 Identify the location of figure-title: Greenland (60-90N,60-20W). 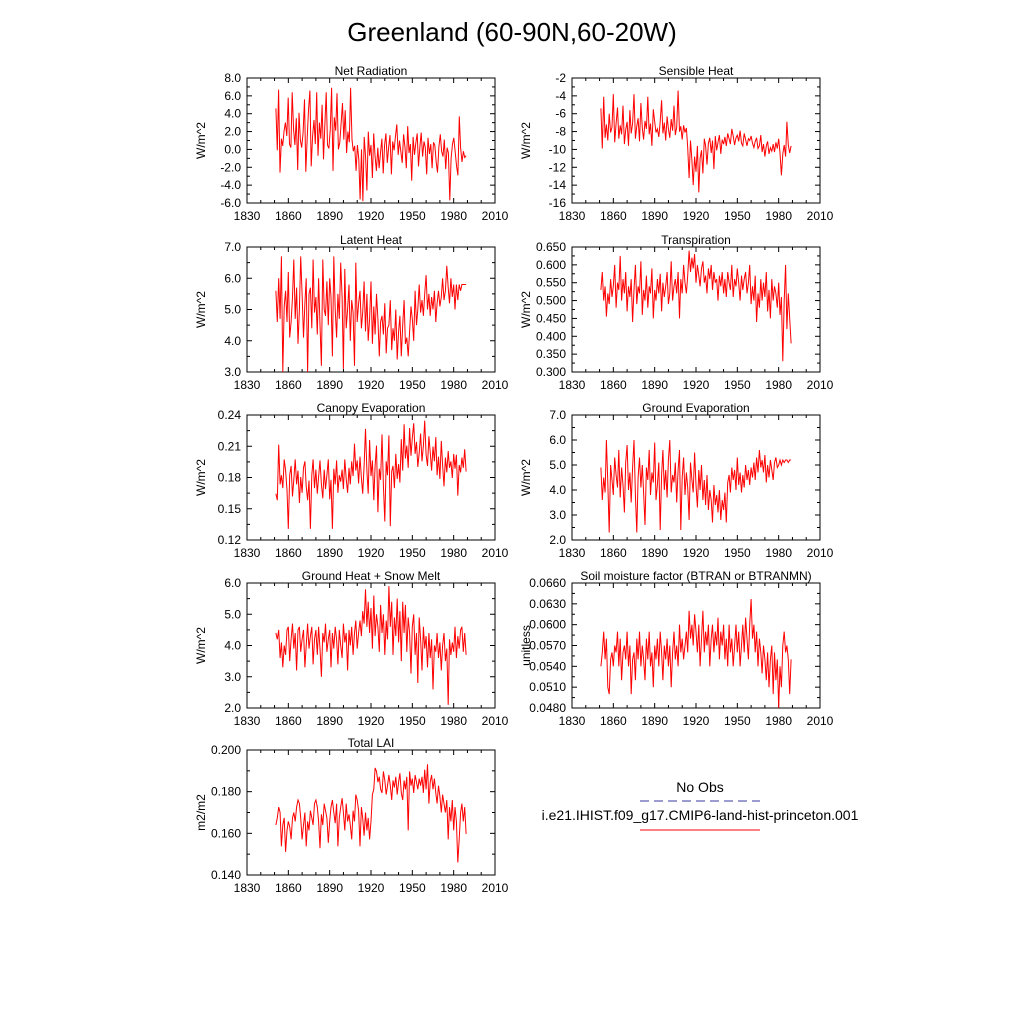
(512, 32).